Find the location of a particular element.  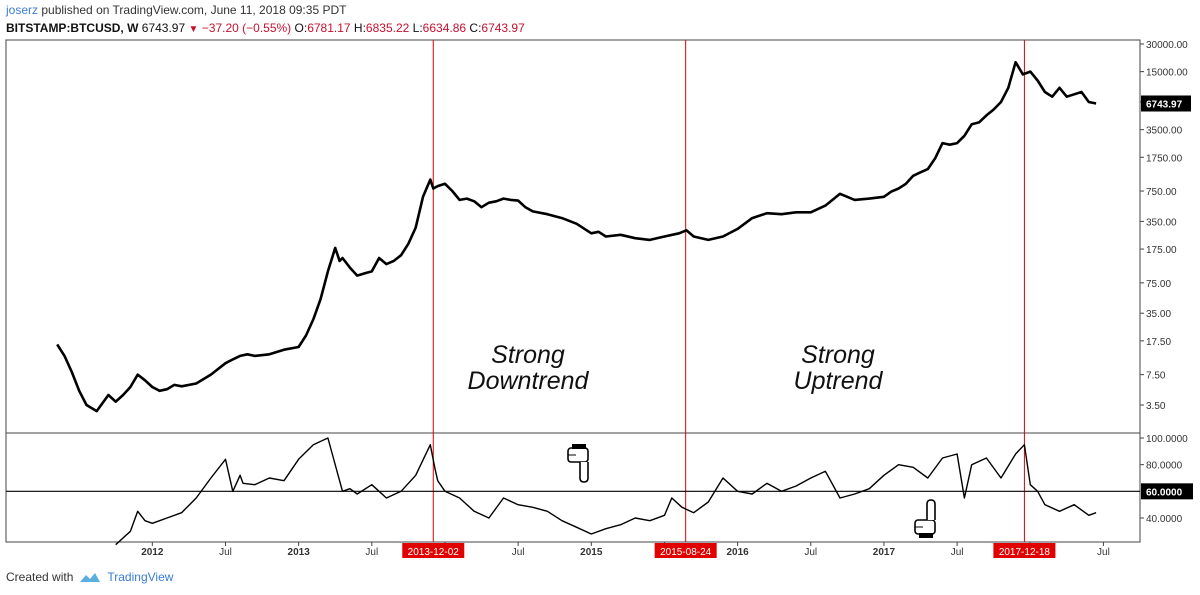

x-axis-tick: 2013 is located at coordinates (299, 552).